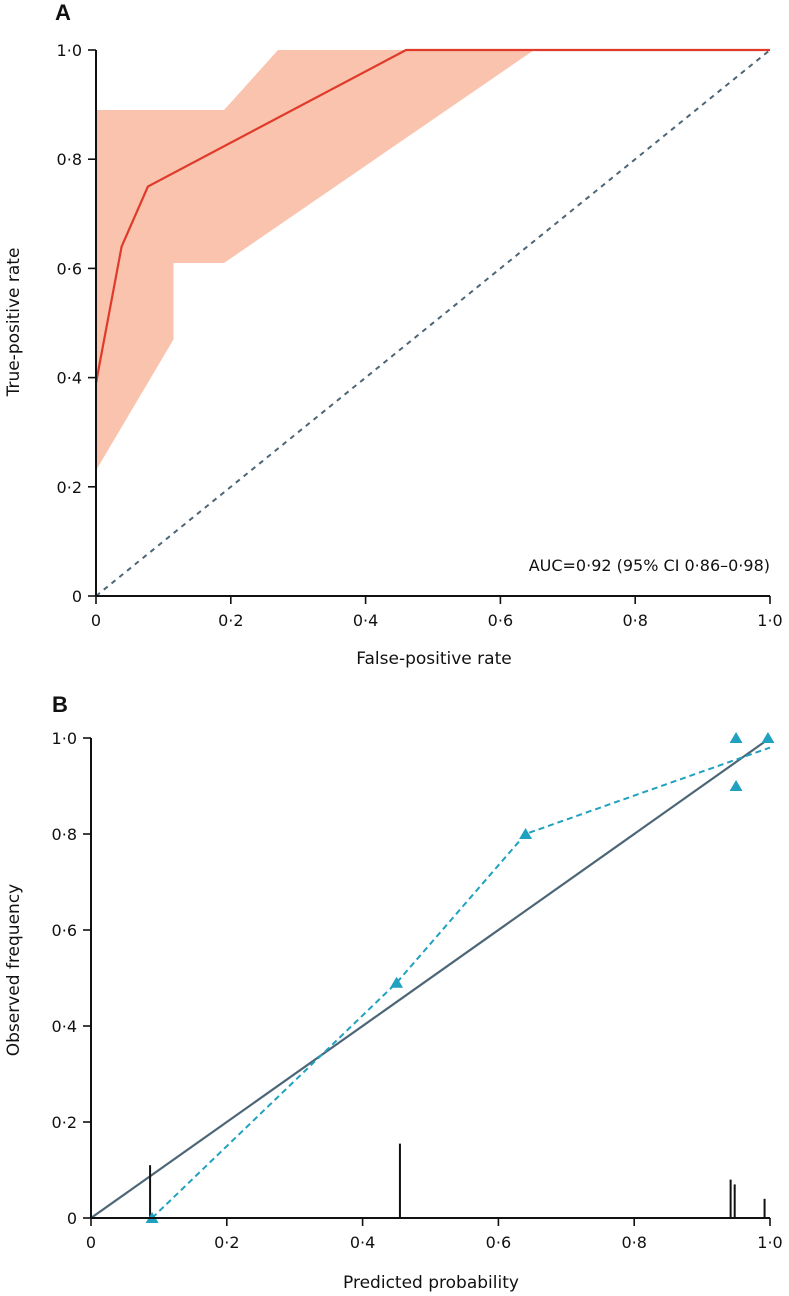 This screenshot has height=1296, width=789. Describe the element at coordinates (91, 1242) in the screenshot. I see `calibration-x-tick-label: 0` at that location.